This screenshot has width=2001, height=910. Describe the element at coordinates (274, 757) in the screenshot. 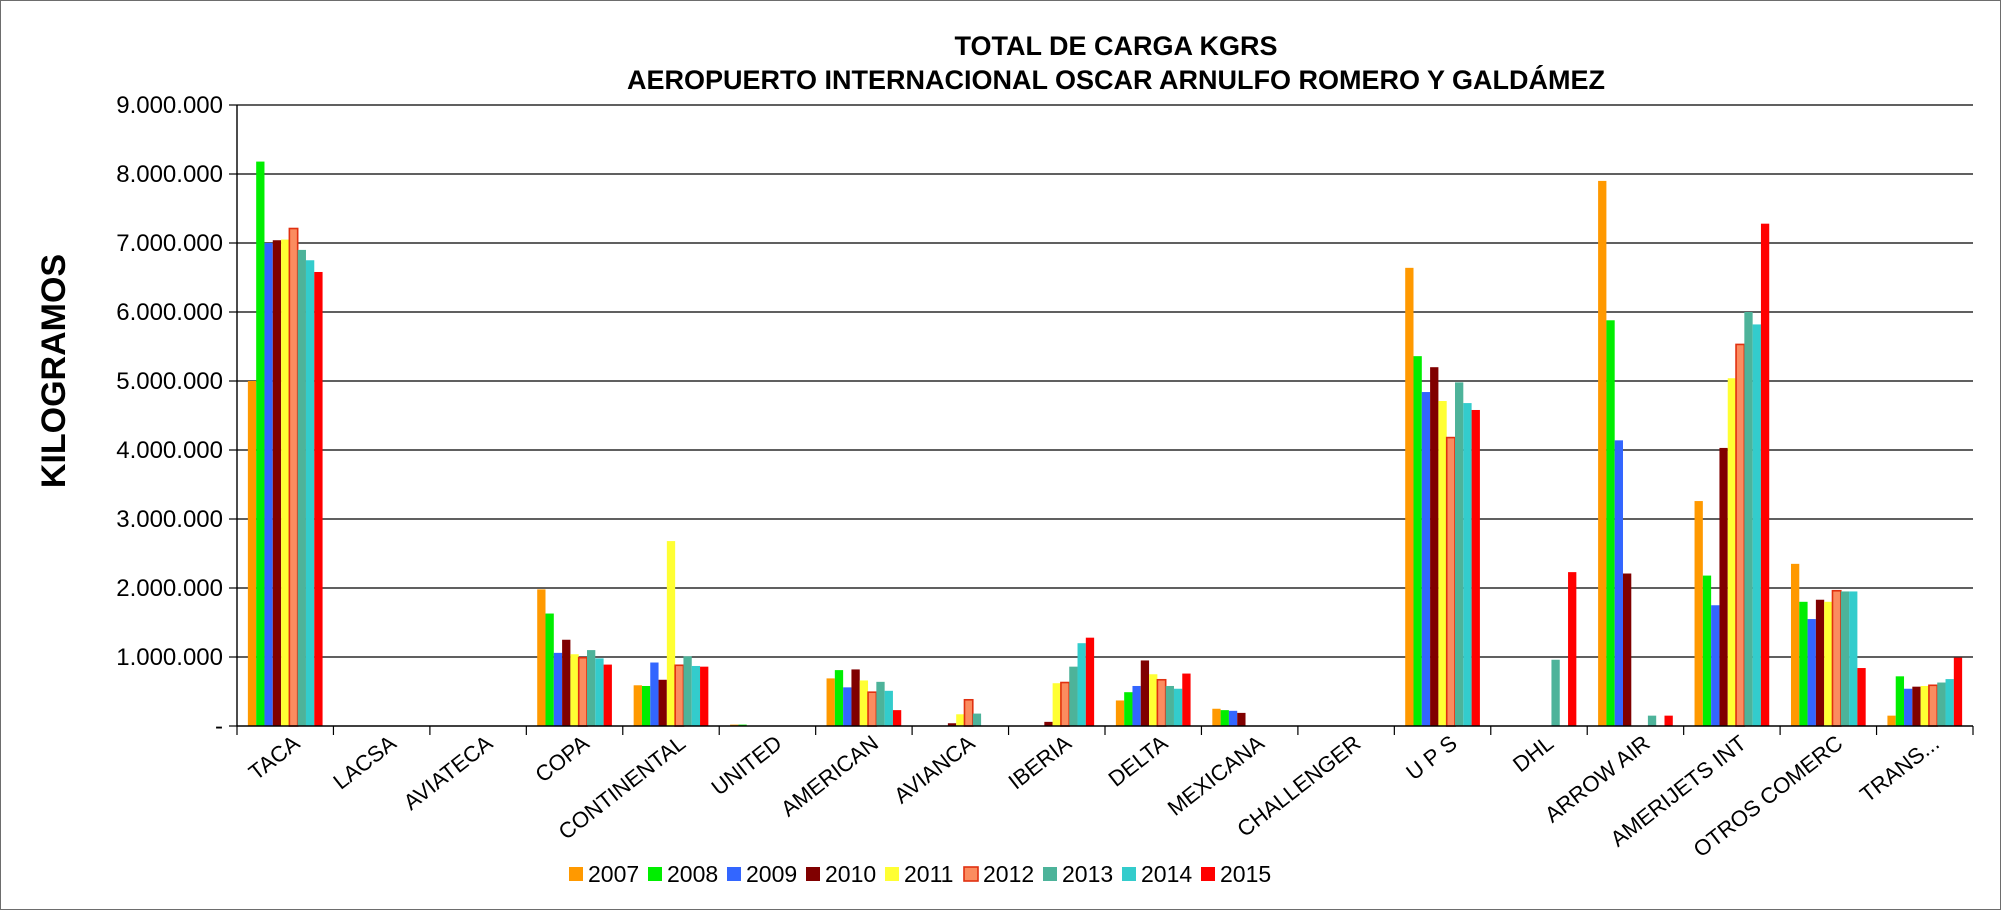

I see `x-tick-label: TACA` at that location.